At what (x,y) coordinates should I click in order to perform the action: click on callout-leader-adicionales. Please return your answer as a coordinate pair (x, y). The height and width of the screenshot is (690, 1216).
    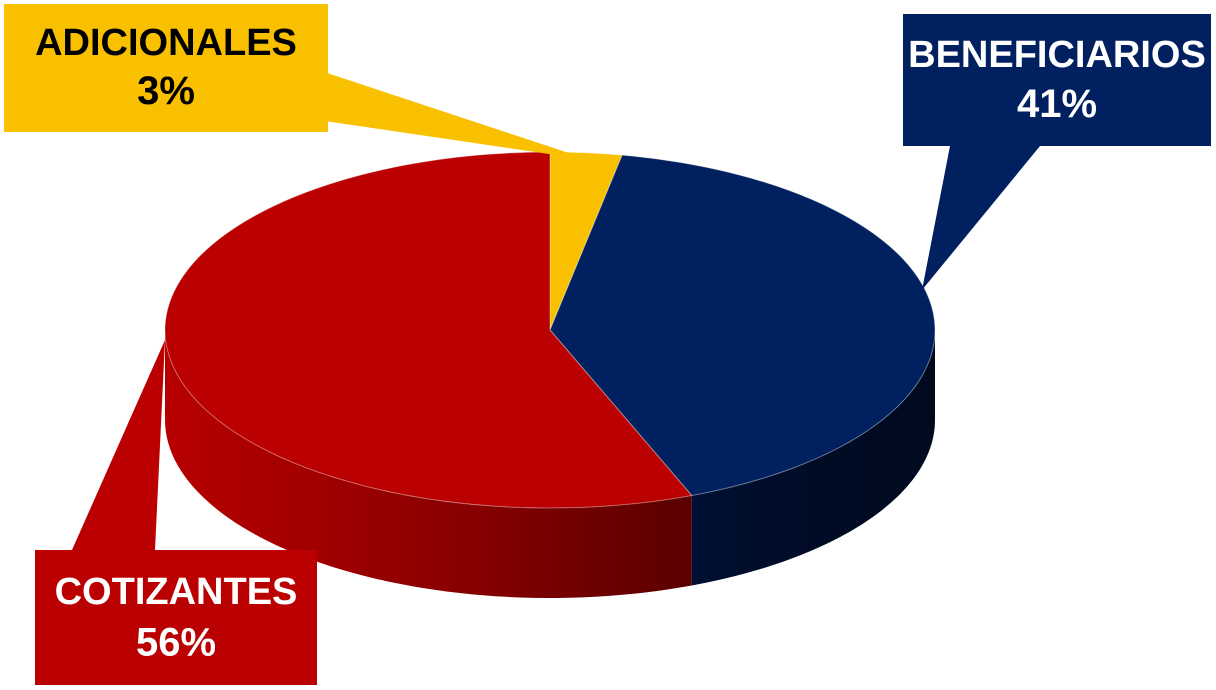
    Looking at the image, I should click on (454, 115).